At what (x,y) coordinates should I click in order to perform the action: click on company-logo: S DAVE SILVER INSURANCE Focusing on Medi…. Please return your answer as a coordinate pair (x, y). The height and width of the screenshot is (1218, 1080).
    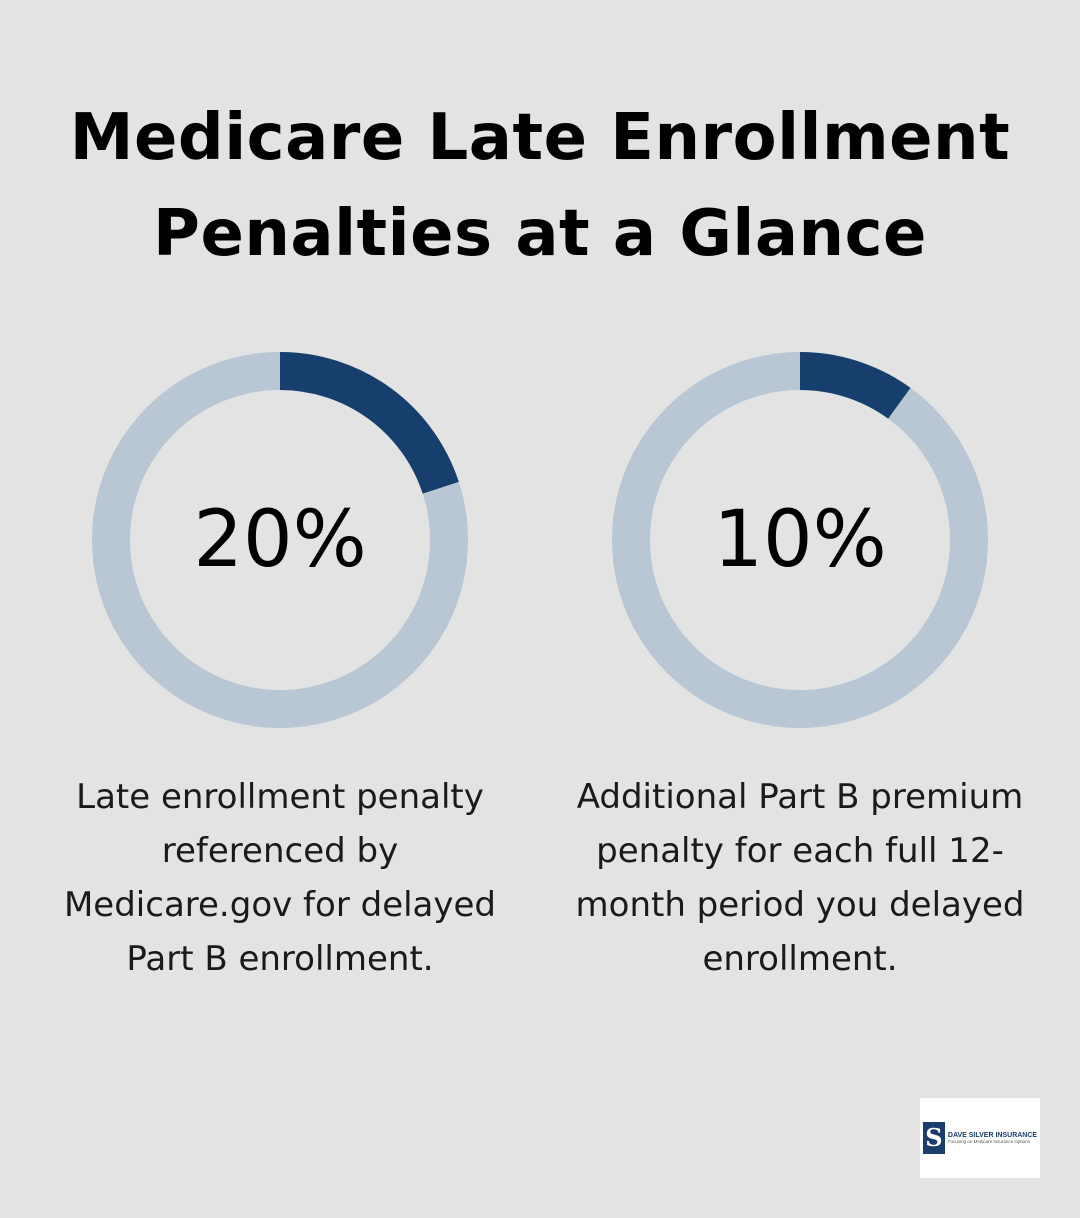
    Looking at the image, I should click on (980, 1138).